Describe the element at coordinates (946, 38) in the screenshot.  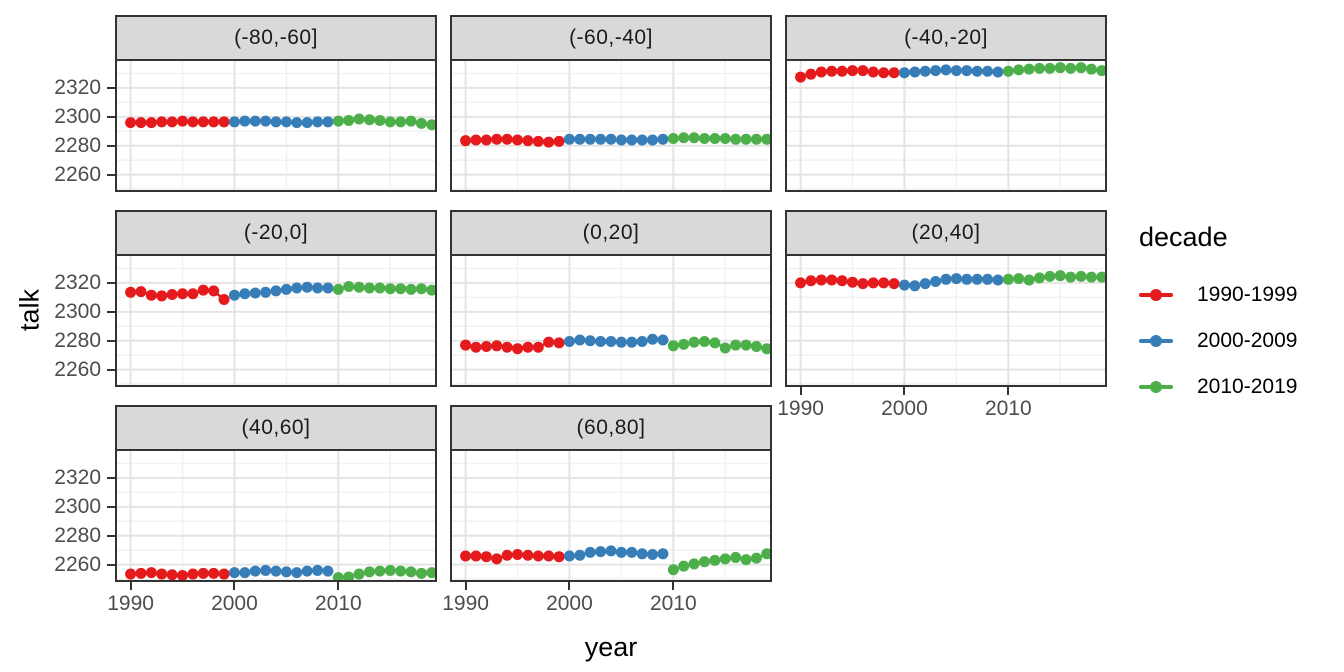
I see `facet-strip-label: (-40,-20]` at that location.